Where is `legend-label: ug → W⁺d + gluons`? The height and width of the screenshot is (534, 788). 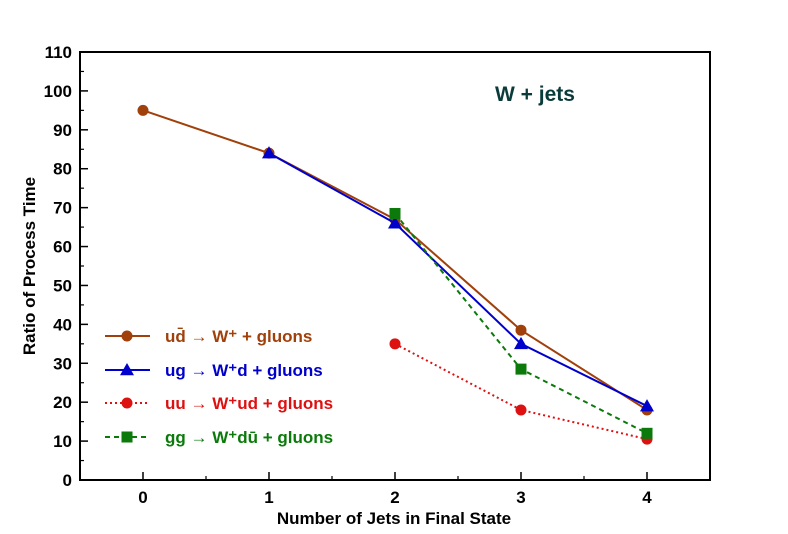
legend-label: ug → W⁺d + gluons is located at coordinates (244, 370).